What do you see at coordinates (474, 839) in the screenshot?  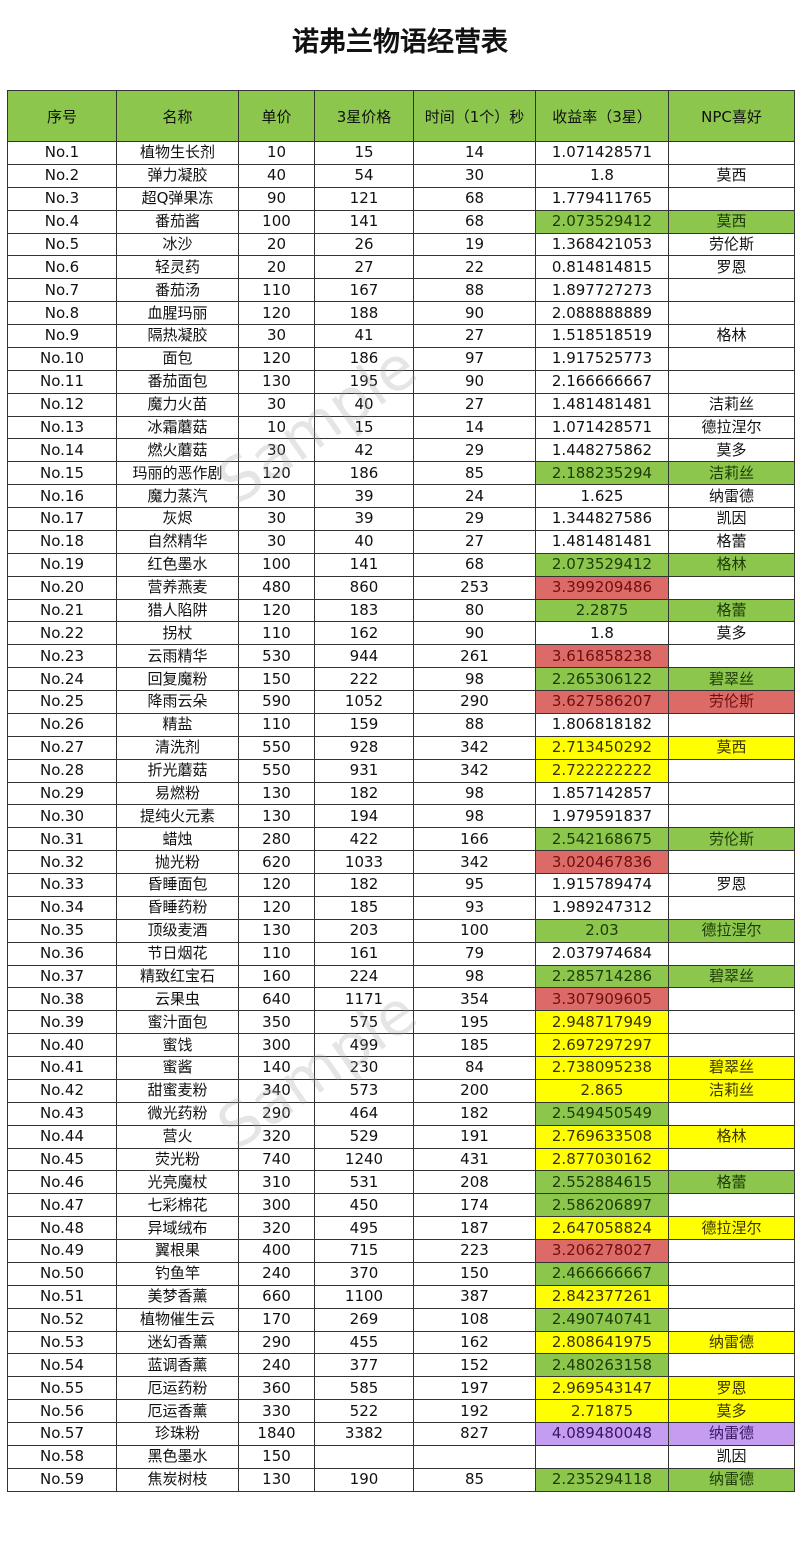 I see `cell-time: 166` at bounding box center [474, 839].